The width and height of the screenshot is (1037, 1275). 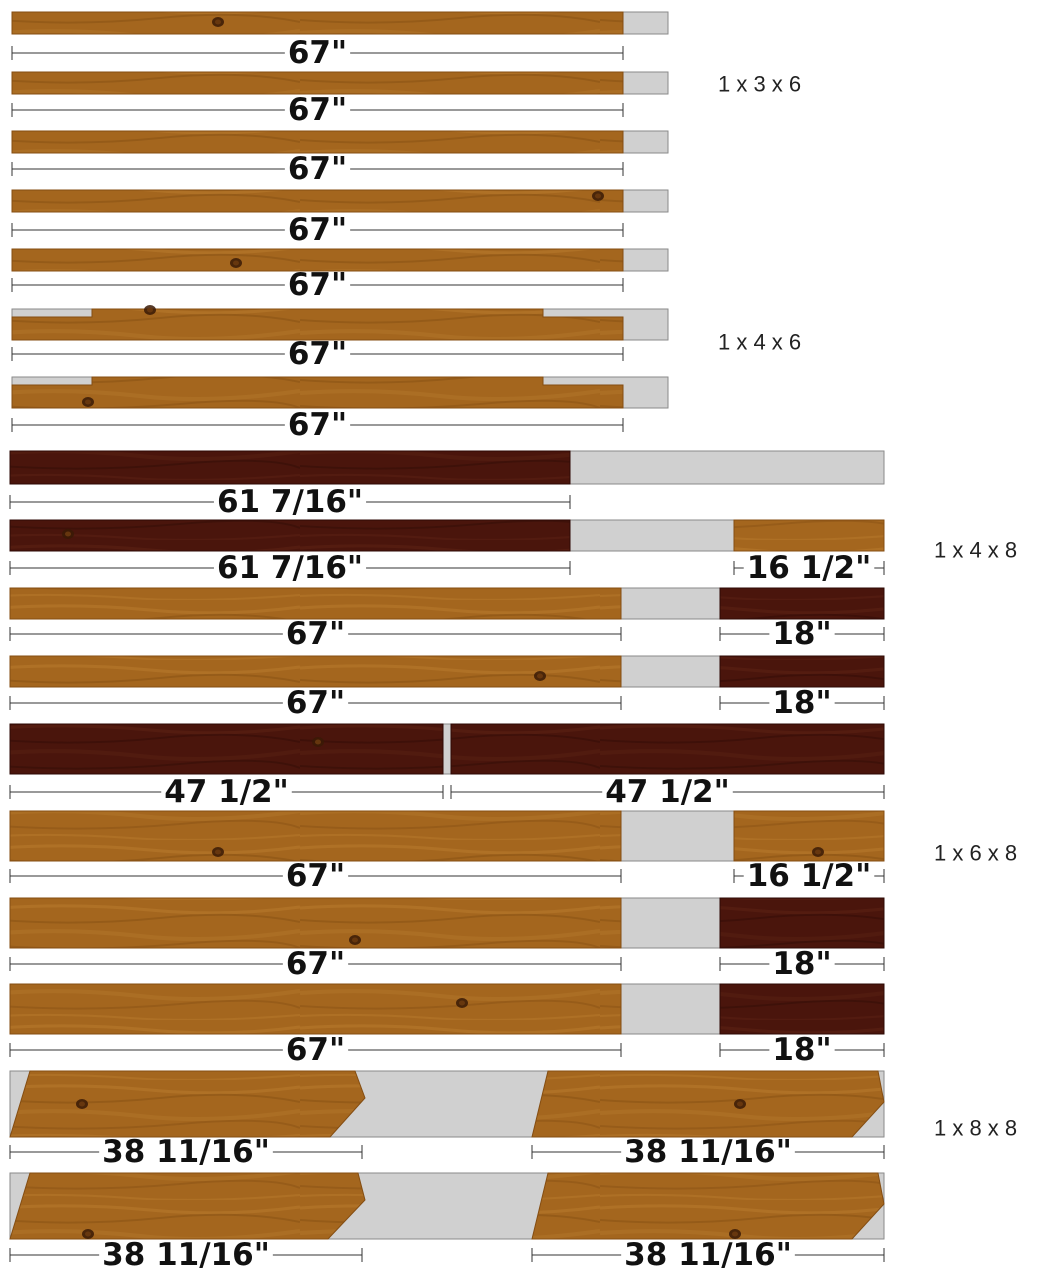 I want to click on board-11: 67" 18", so click(x=447, y=688).